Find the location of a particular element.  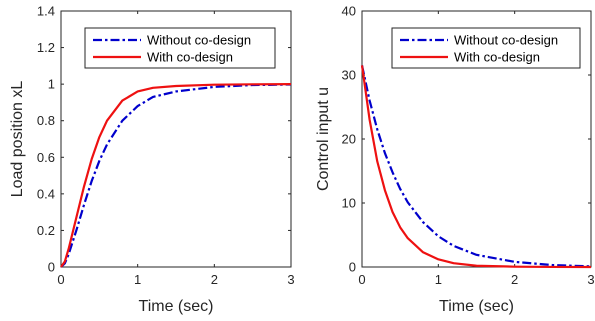

y-tick-label: 0.6 is located at coordinates (46, 157).